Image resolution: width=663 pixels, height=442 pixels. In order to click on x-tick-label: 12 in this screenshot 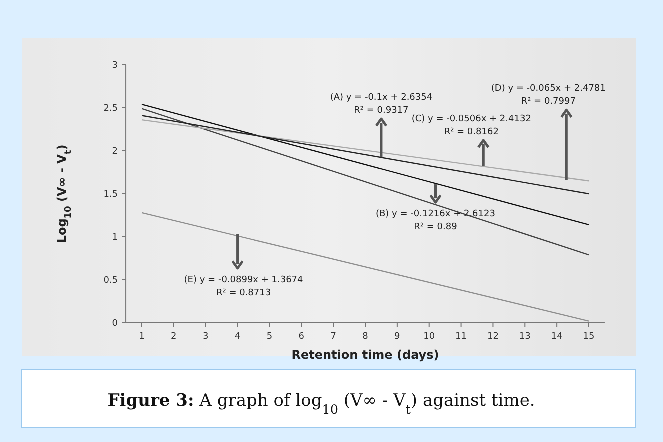, I will do `click(493, 337)`.